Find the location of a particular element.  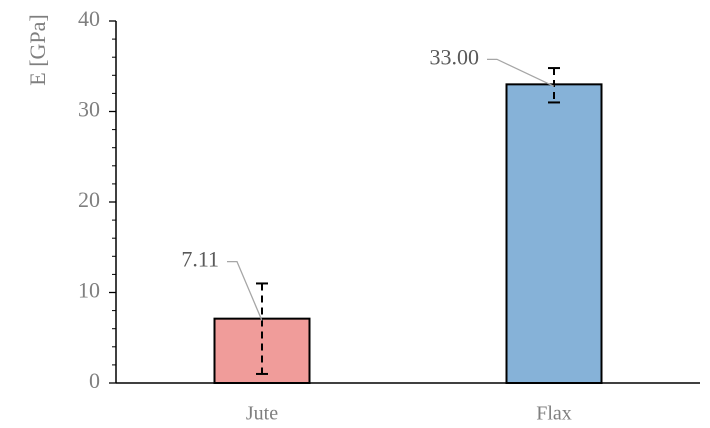

y-tick-label: 40 is located at coordinates (89, 18).